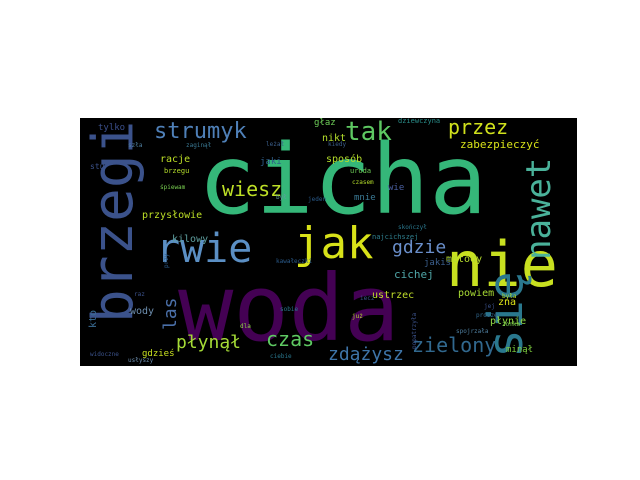  What do you see at coordinates (342, 180) in the screenshot?
I see `word-0: cicha` at bounding box center [342, 180].